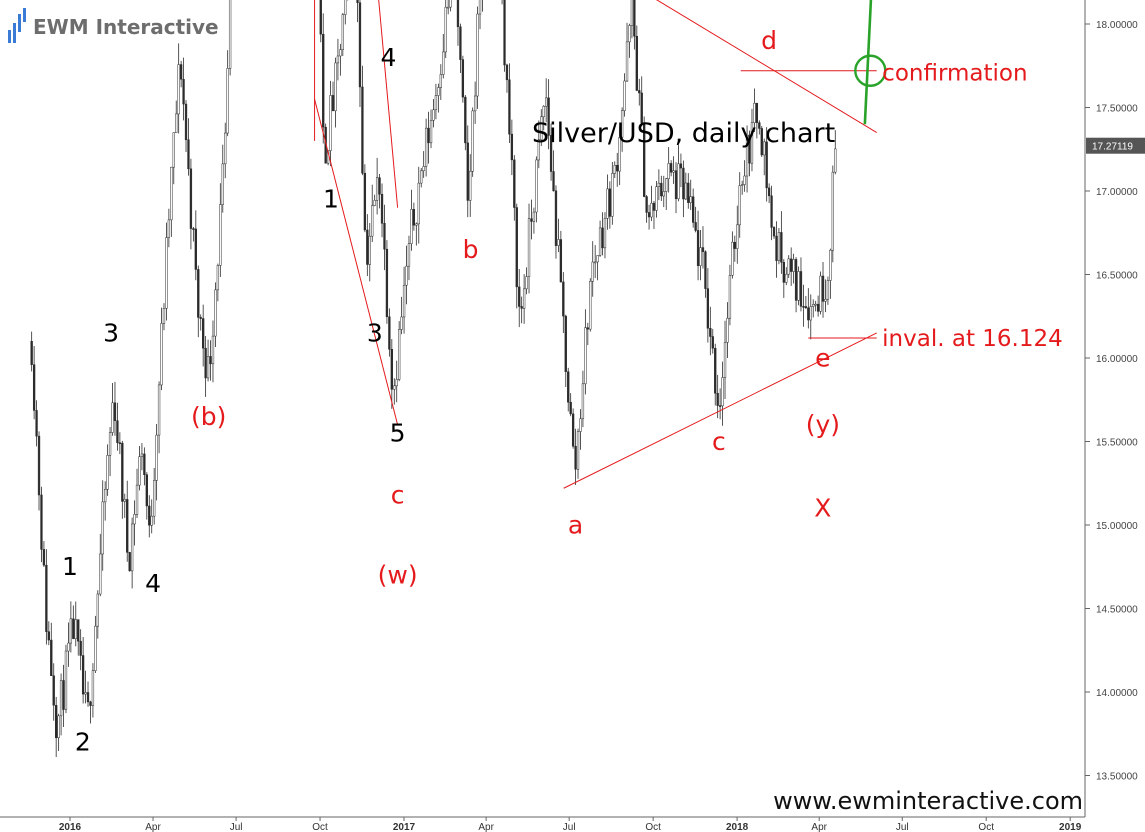 The height and width of the screenshot is (832, 1145). Describe the element at coordinates (902, 827) in the screenshot. I see `x-tick-label: Jul` at that location.